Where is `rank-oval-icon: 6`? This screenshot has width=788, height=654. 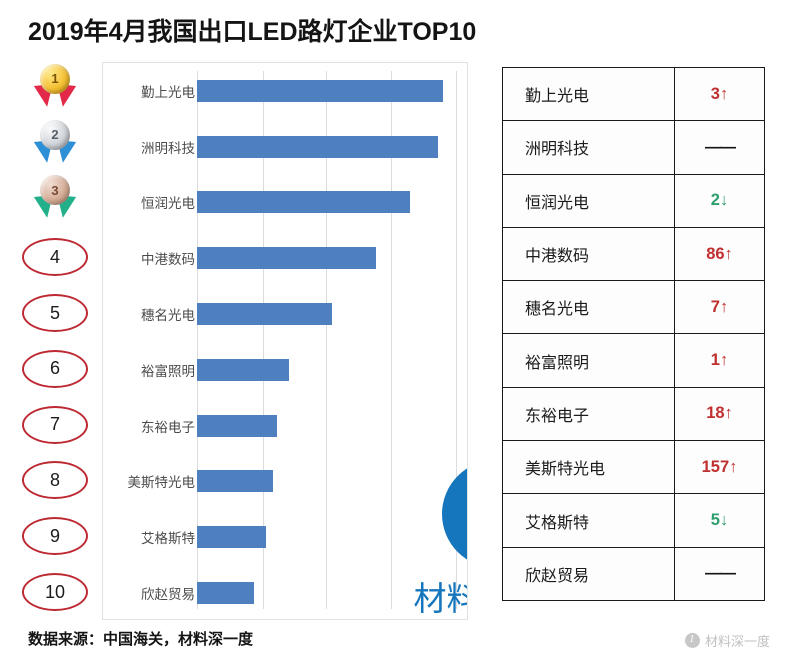 rank-oval-icon: 6 is located at coordinates (55, 368).